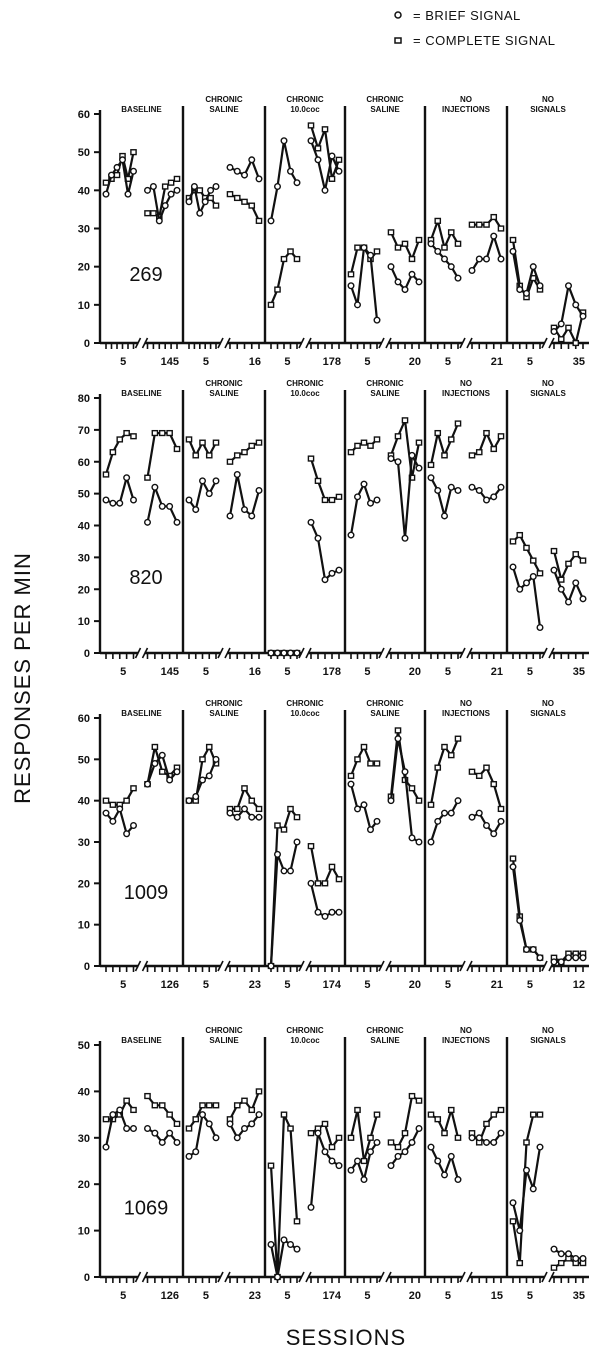 The width and height of the screenshot is (599, 1356). What do you see at coordinates (145, 275) in the screenshot?
I see `subject-label: 269` at bounding box center [145, 275].